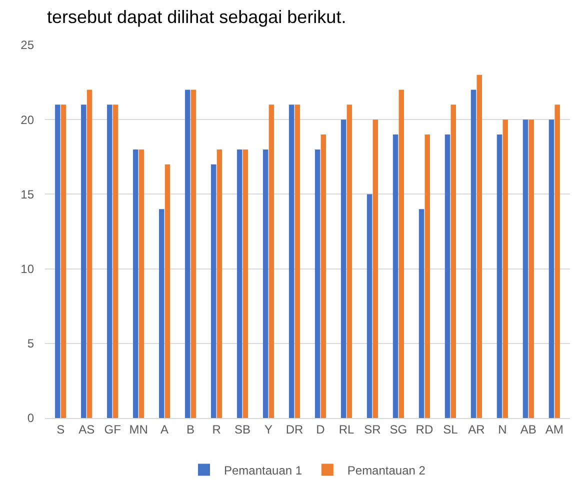 This screenshot has height=496, width=585. What do you see at coordinates (528, 429) in the screenshot?
I see `x-tick-label: AB` at bounding box center [528, 429].